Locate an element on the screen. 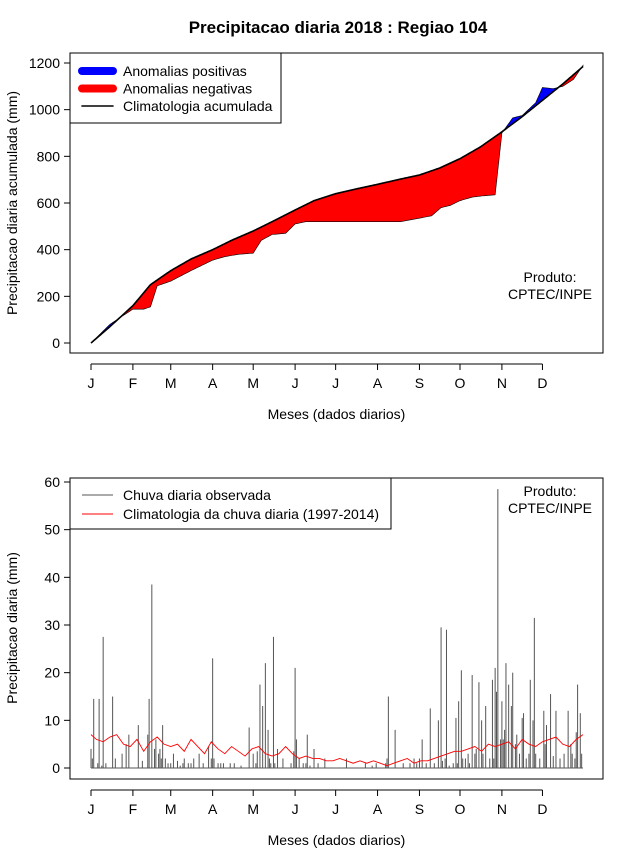  y-tick-label: 200 is located at coordinates (49, 296).